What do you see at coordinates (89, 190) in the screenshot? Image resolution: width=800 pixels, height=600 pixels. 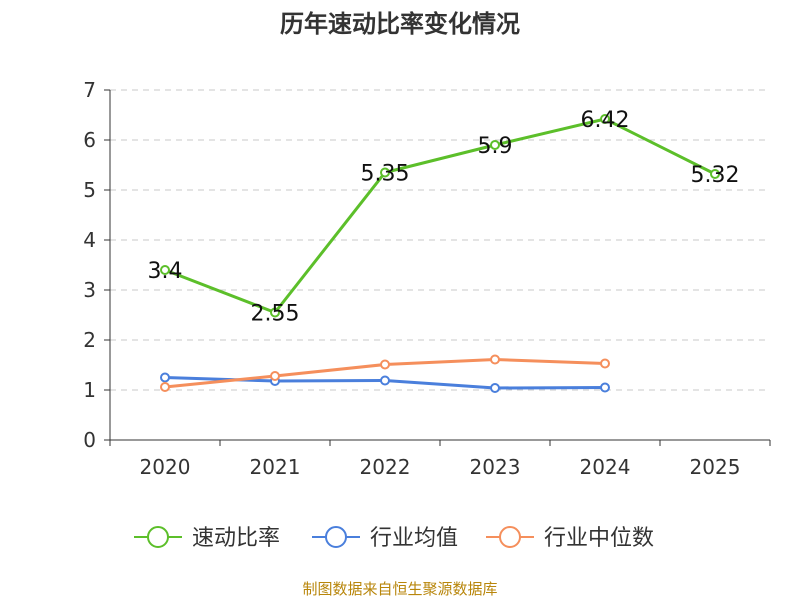 I see `y-tick-label: 5` at bounding box center [89, 190].